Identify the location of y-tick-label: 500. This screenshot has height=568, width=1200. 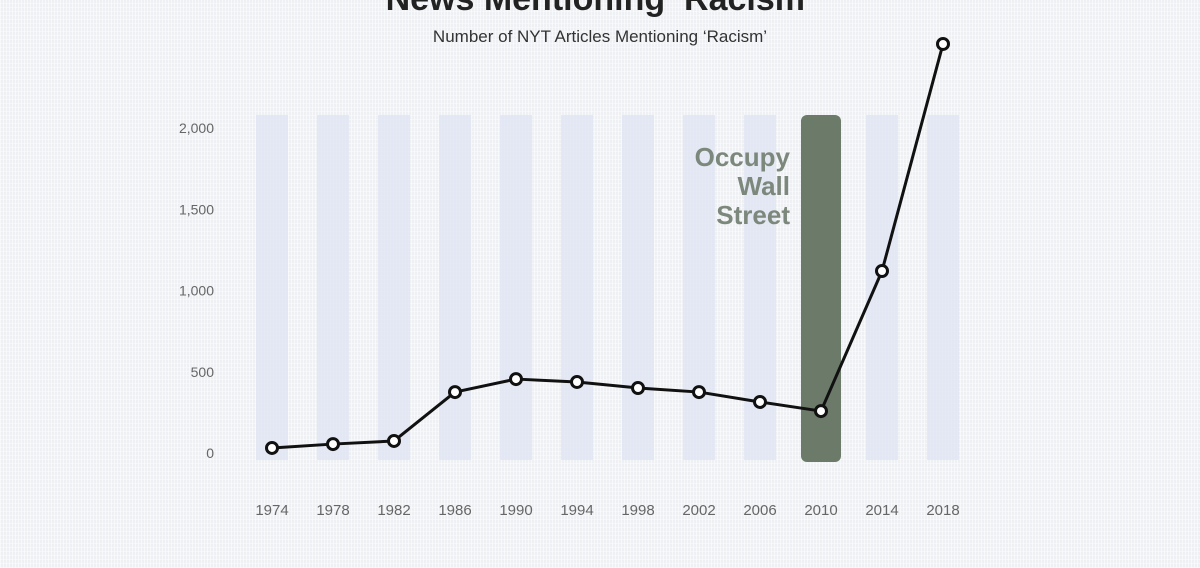
(203, 372).